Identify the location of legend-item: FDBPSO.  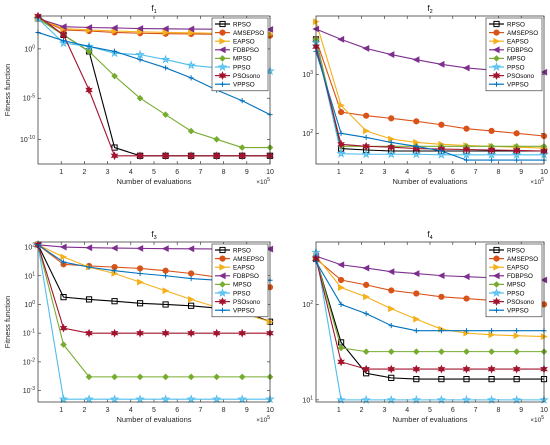
(237, 50).